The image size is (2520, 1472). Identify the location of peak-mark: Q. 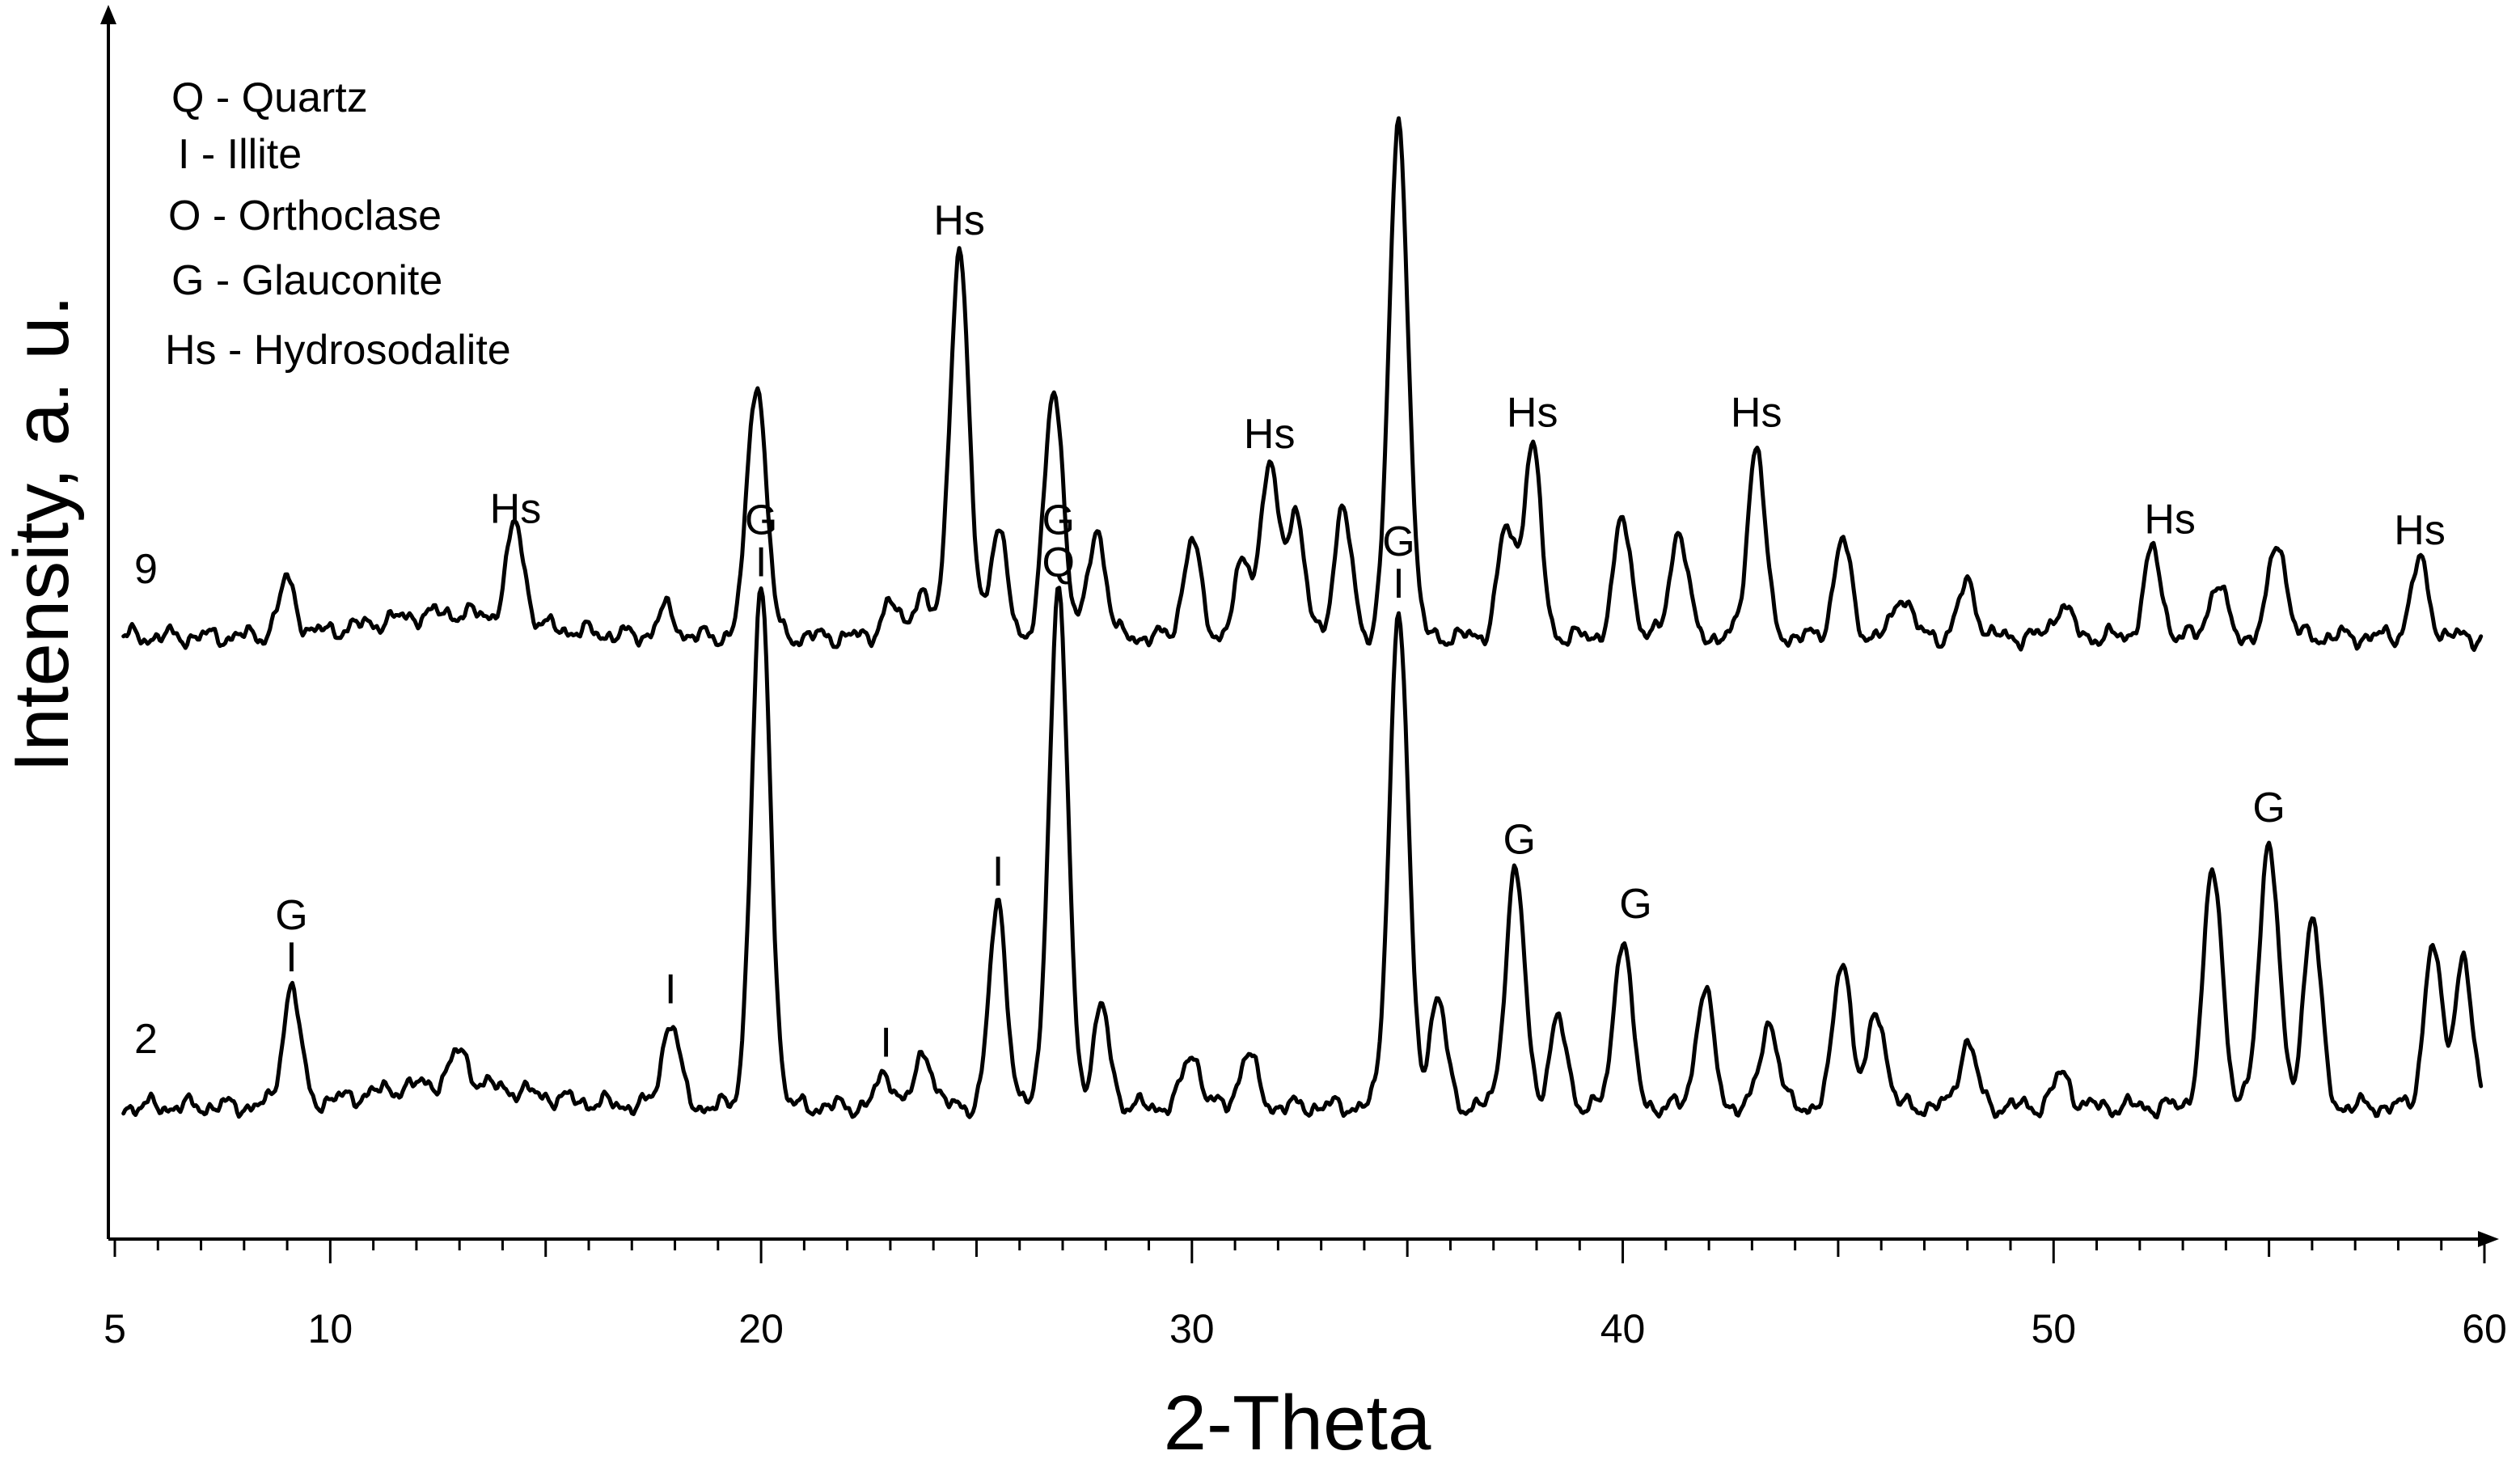
(1058, 562).